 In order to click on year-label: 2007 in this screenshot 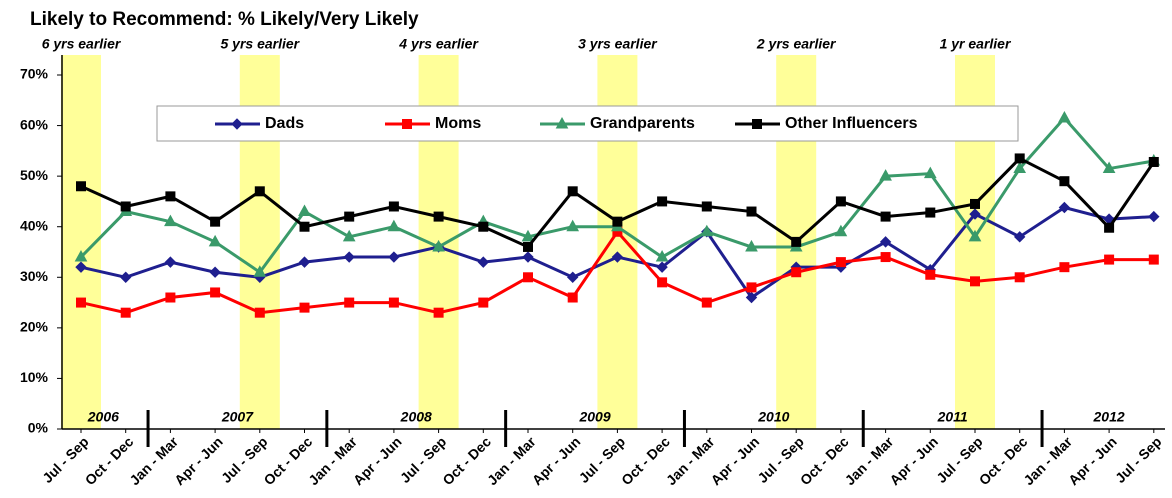, I will do `click(237, 417)`.